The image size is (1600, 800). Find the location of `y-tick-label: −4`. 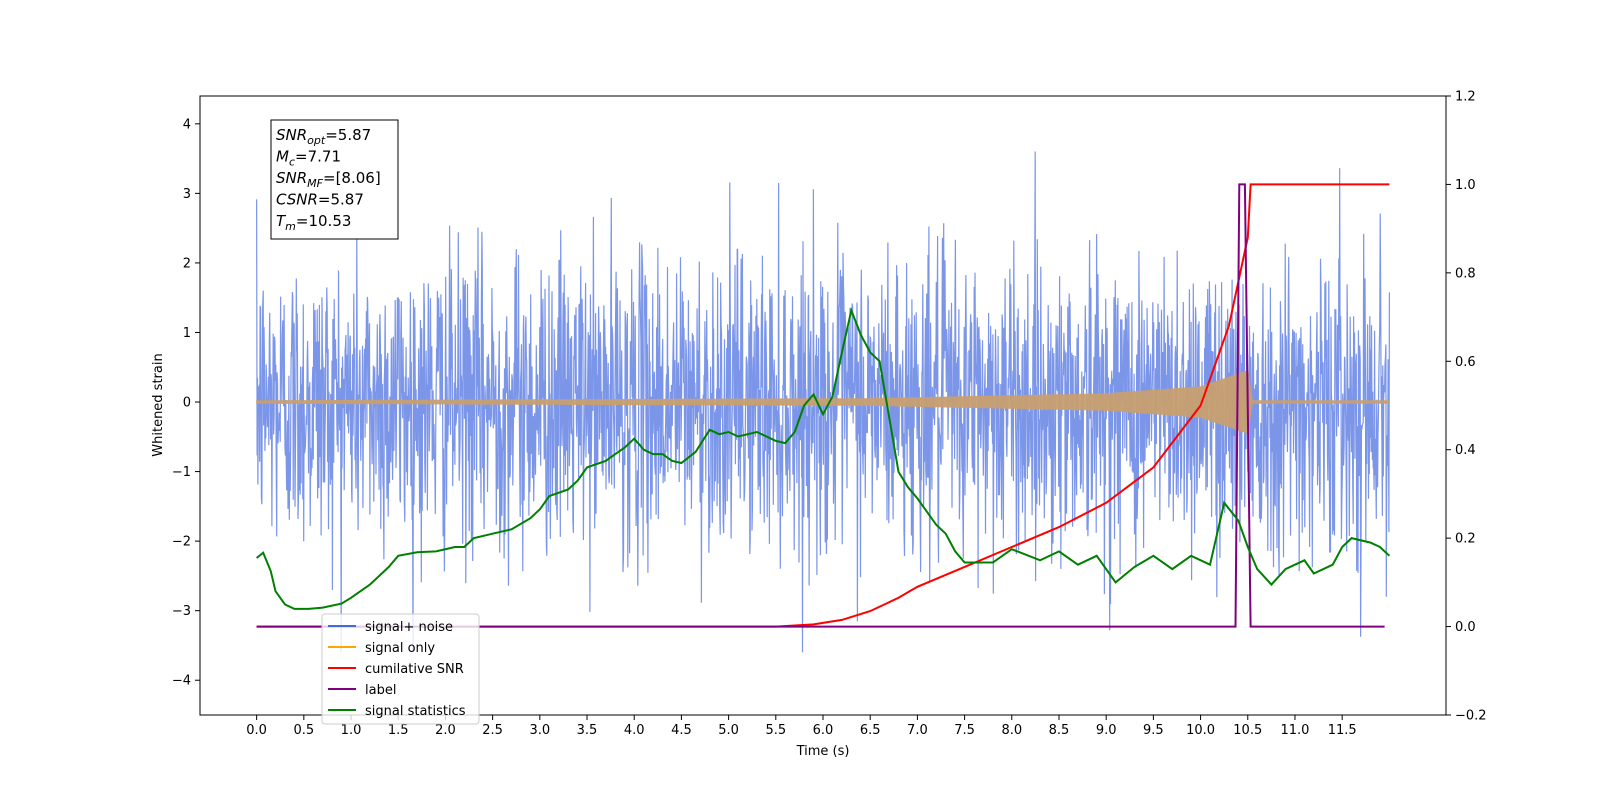

y-tick-label: −4 is located at coordinates (181, 681).